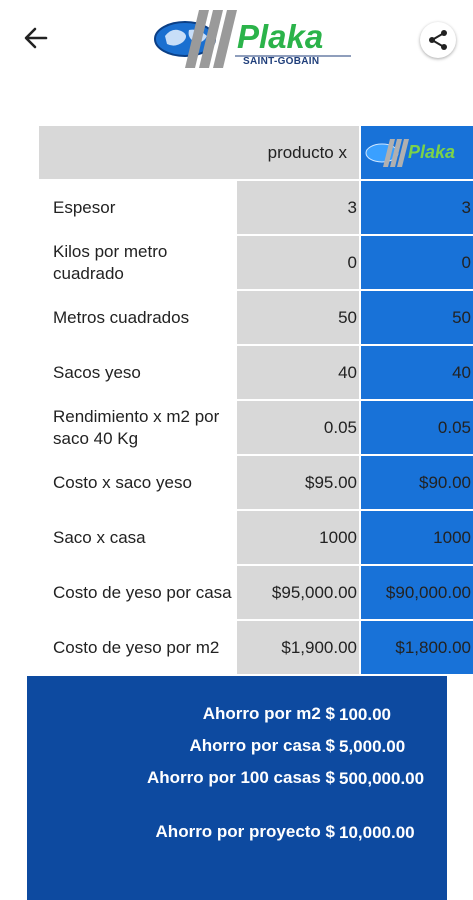  I want to click on logo-wordmark: Plaka, so click(280, 36).